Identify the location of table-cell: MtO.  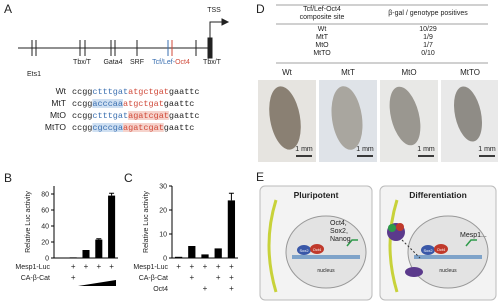
(322, 45).